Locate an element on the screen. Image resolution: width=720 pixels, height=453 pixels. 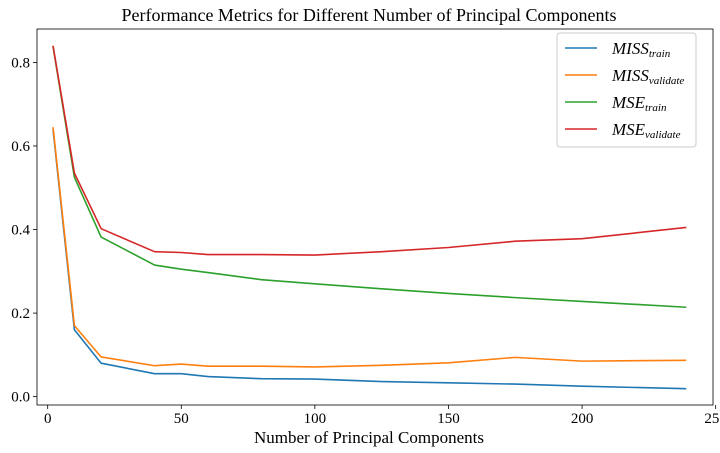
legend-box is located at coordinates (626, 90).